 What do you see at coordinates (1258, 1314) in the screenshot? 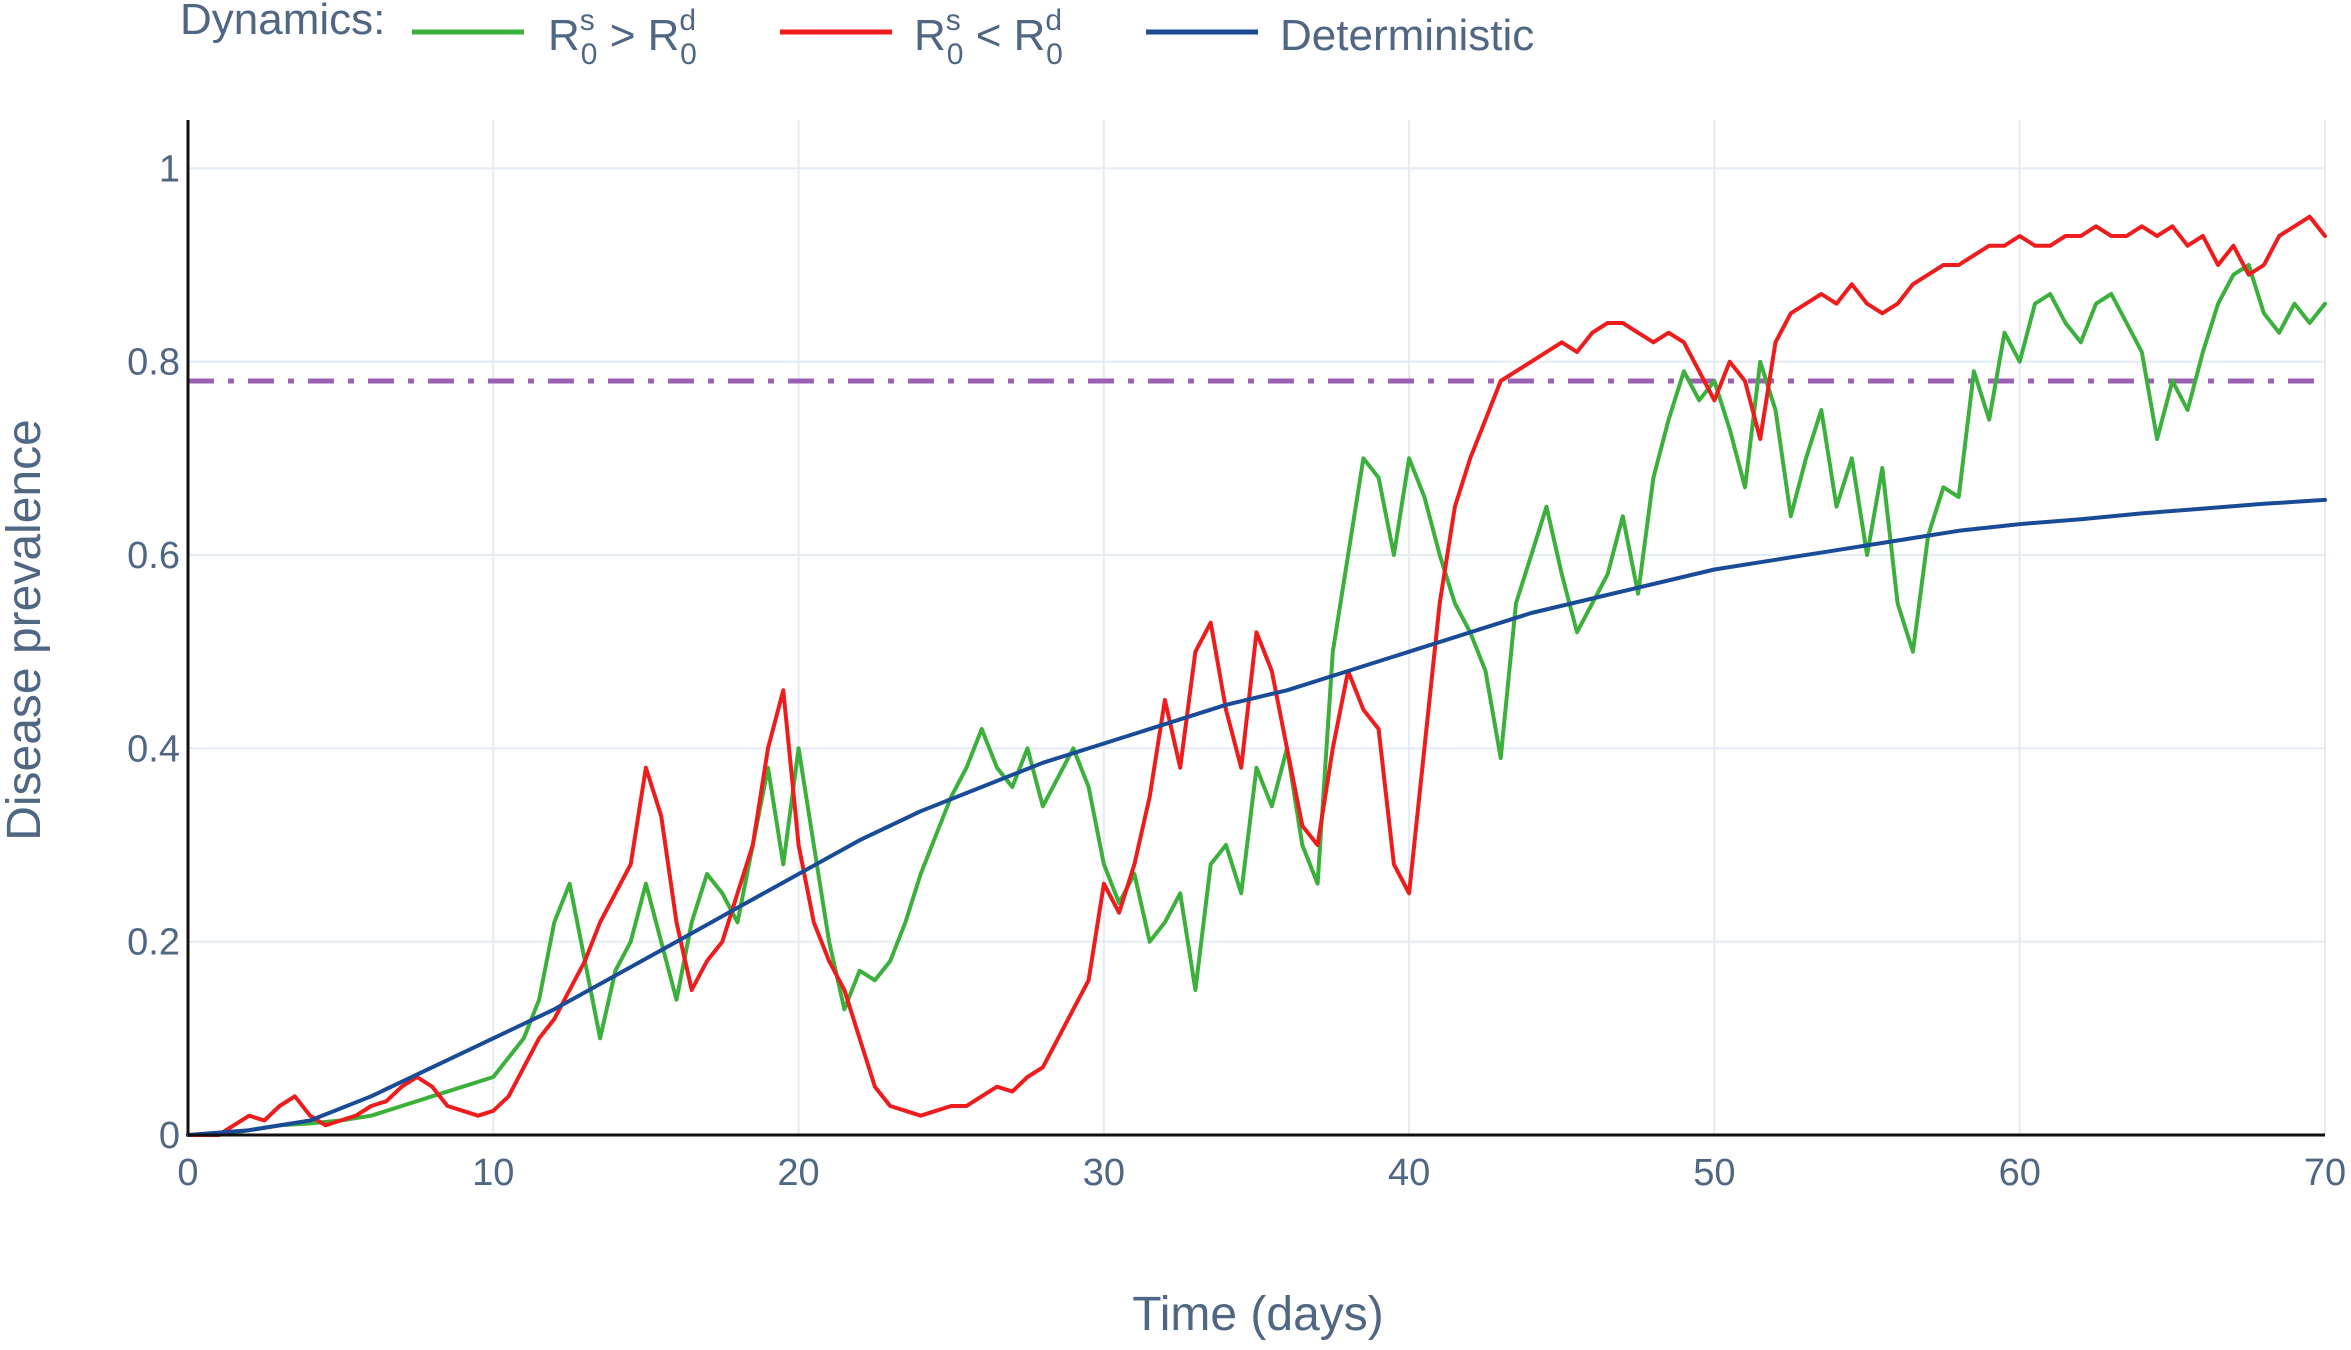
I see `x-axis-title: Time (days)` at bounding box center [1258, 1314].